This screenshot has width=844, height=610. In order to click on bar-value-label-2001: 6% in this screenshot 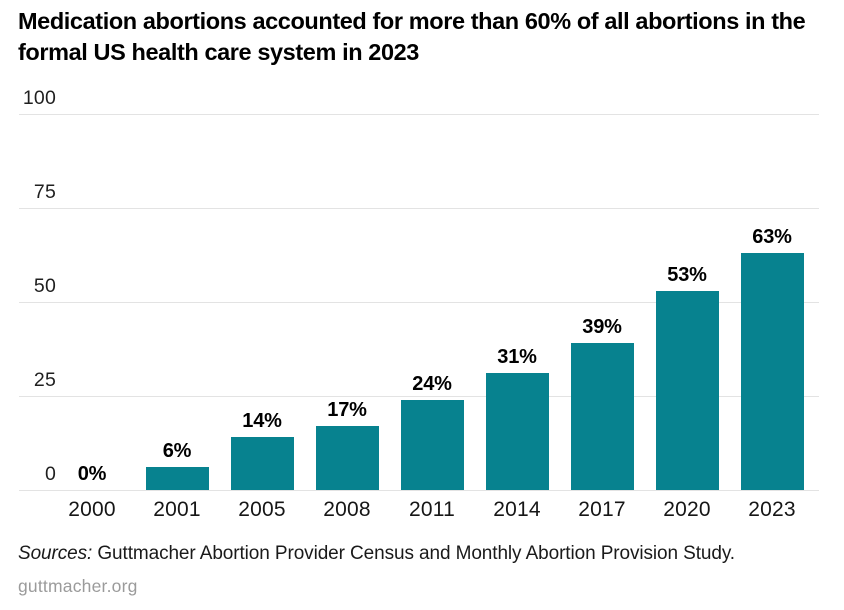, I will do `click(177, 451)`.